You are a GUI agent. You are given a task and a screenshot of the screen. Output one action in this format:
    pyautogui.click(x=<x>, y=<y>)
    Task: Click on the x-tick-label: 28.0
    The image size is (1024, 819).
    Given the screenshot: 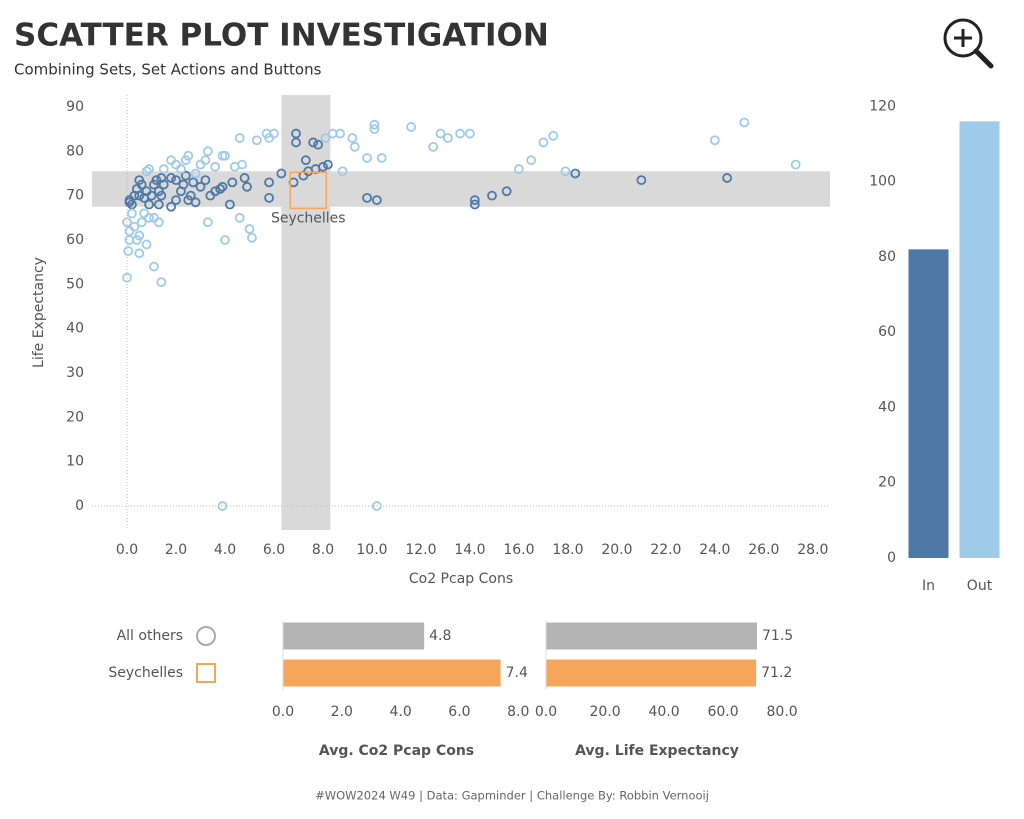 What is the action you would take?
    pyautogui.click(x=812, y=550)
    